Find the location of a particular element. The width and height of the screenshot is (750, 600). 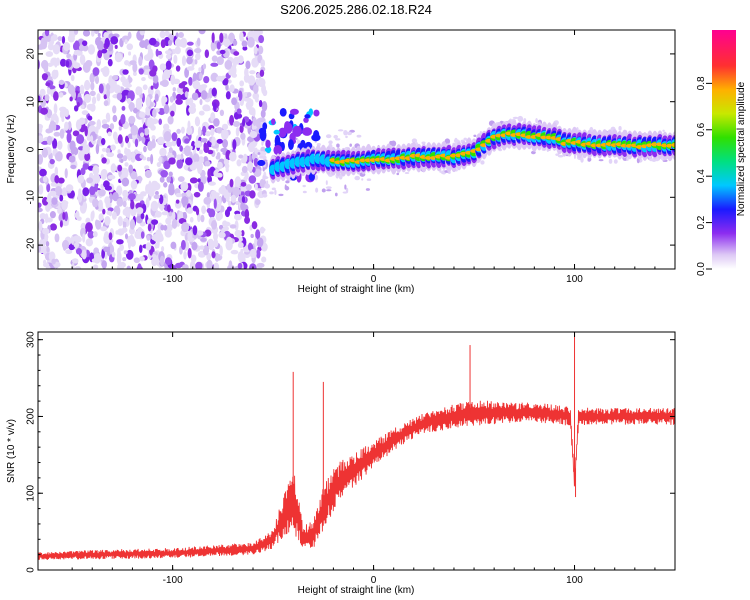

chart-title: S206.2025.286.02.18.R24 is located at coordinates (356, 9).